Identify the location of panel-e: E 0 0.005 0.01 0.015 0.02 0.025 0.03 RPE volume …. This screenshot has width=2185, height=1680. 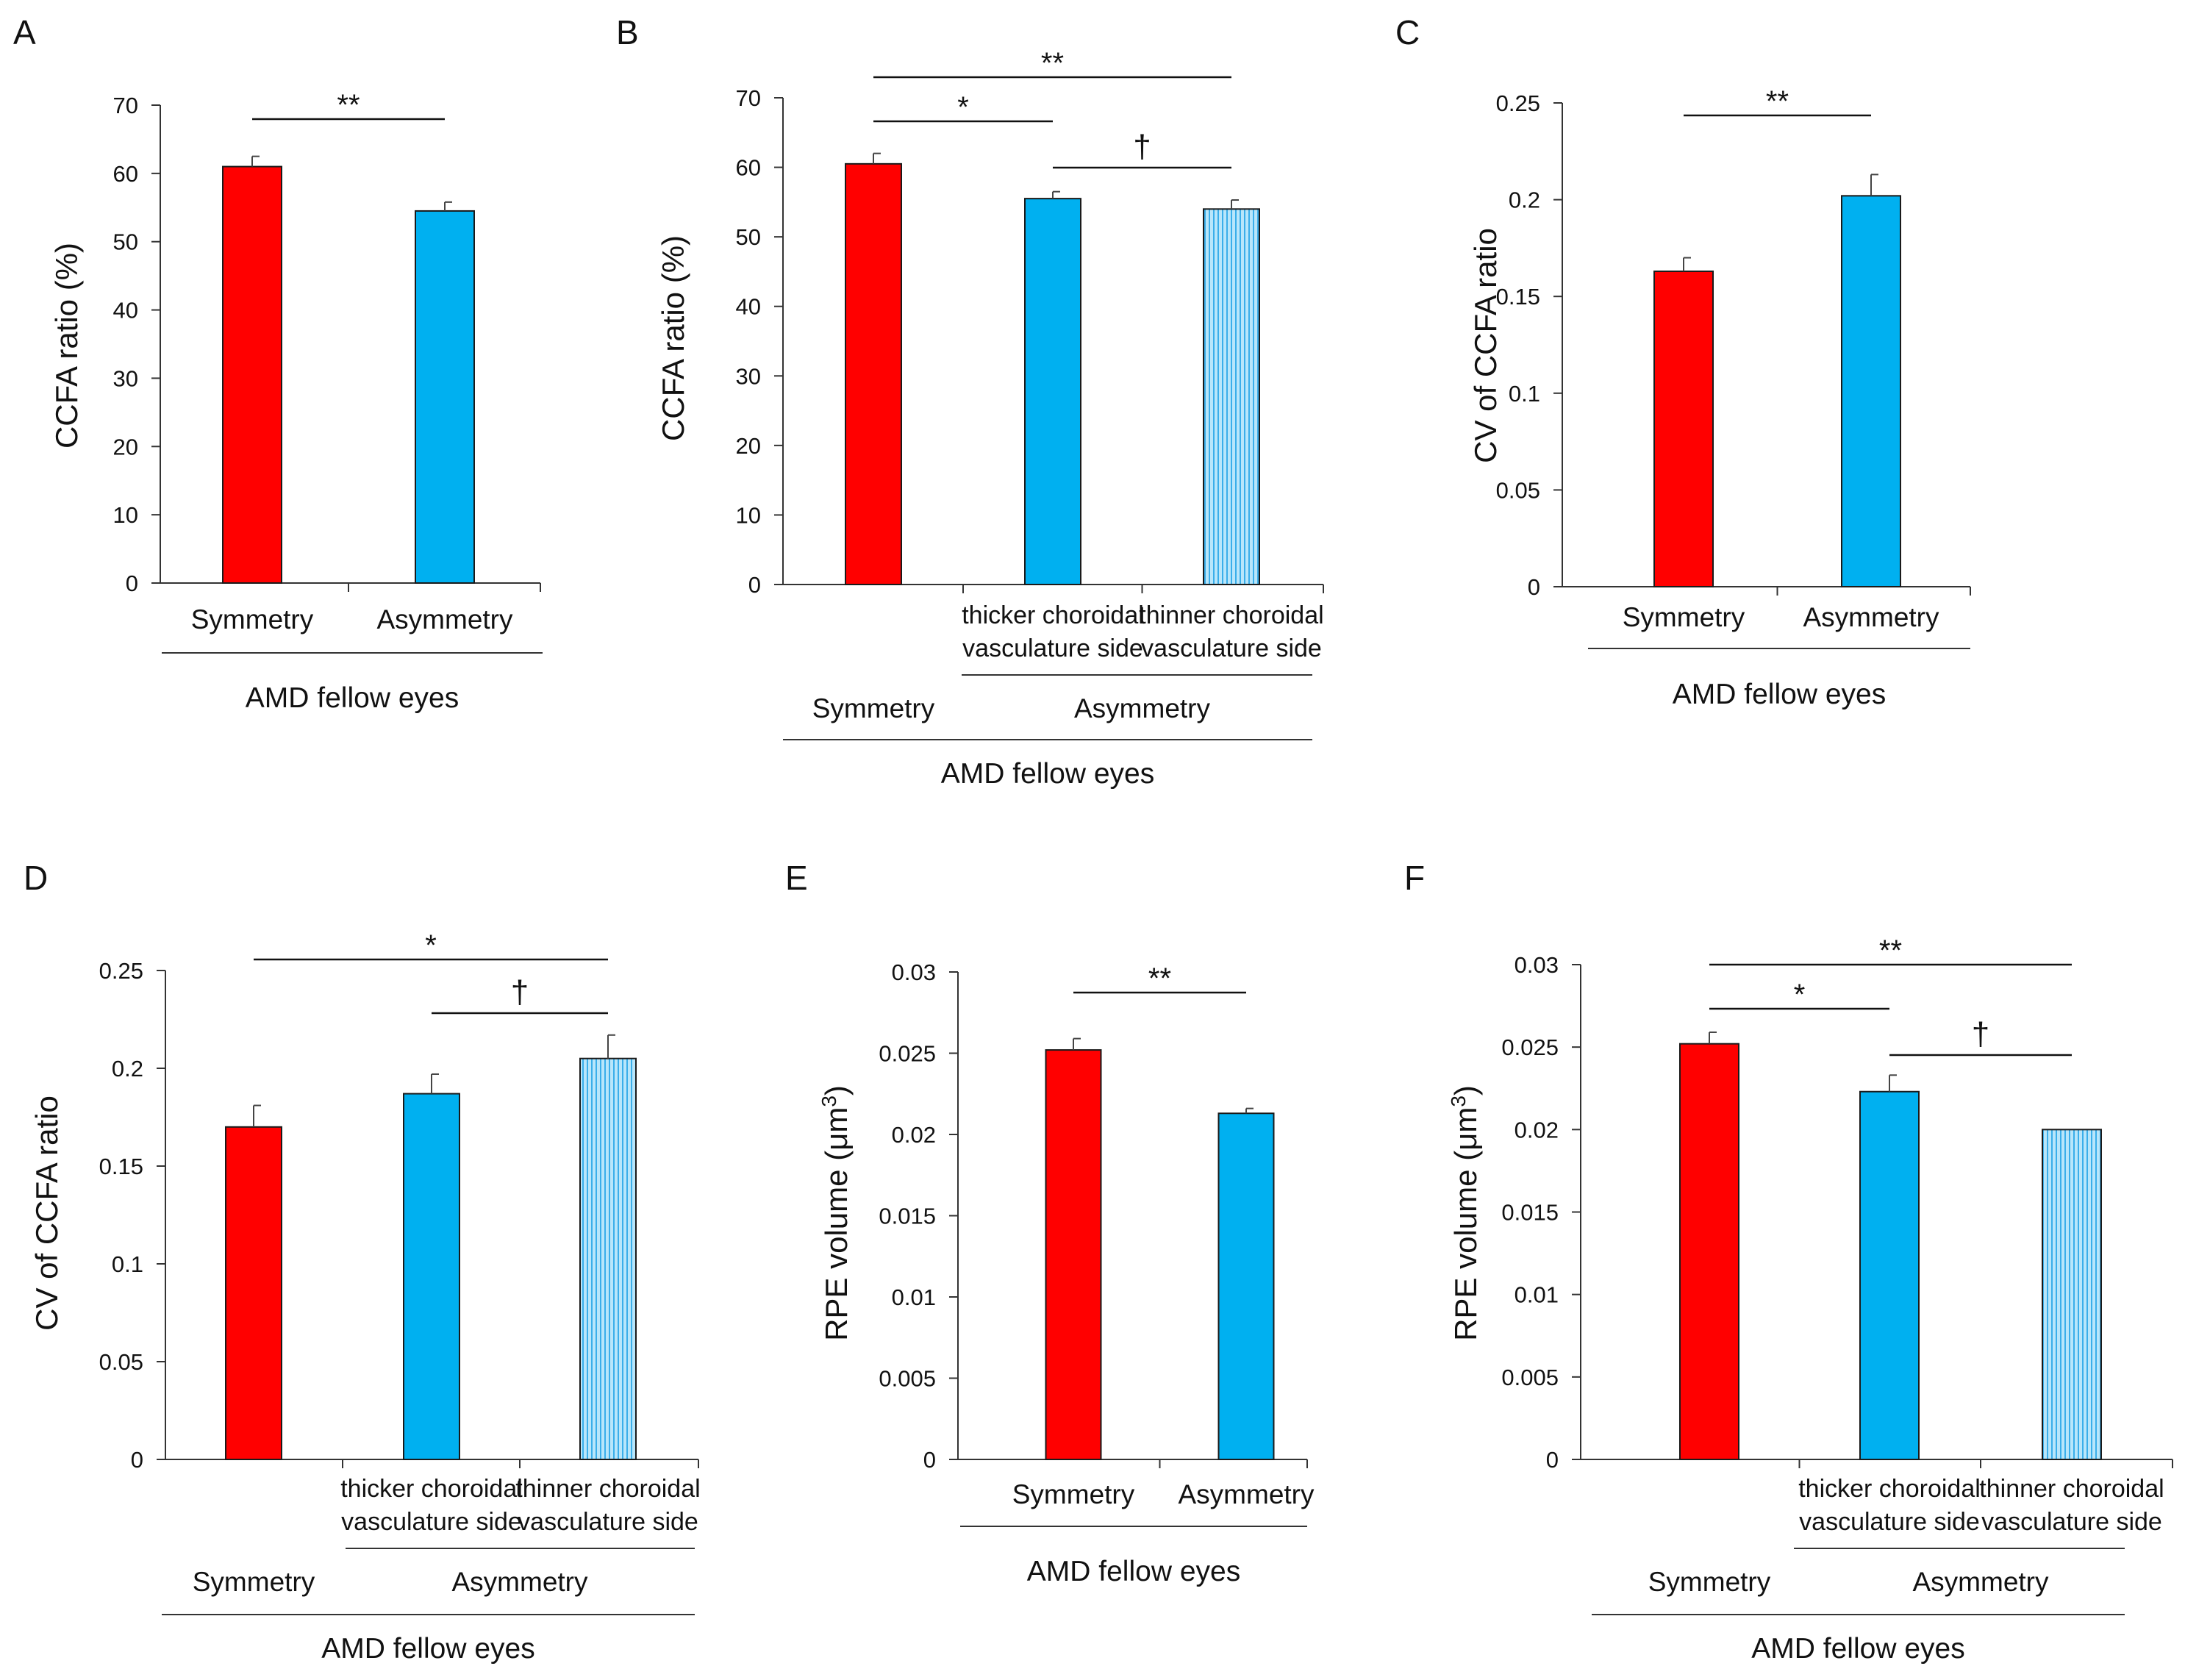
(1050, 1223).